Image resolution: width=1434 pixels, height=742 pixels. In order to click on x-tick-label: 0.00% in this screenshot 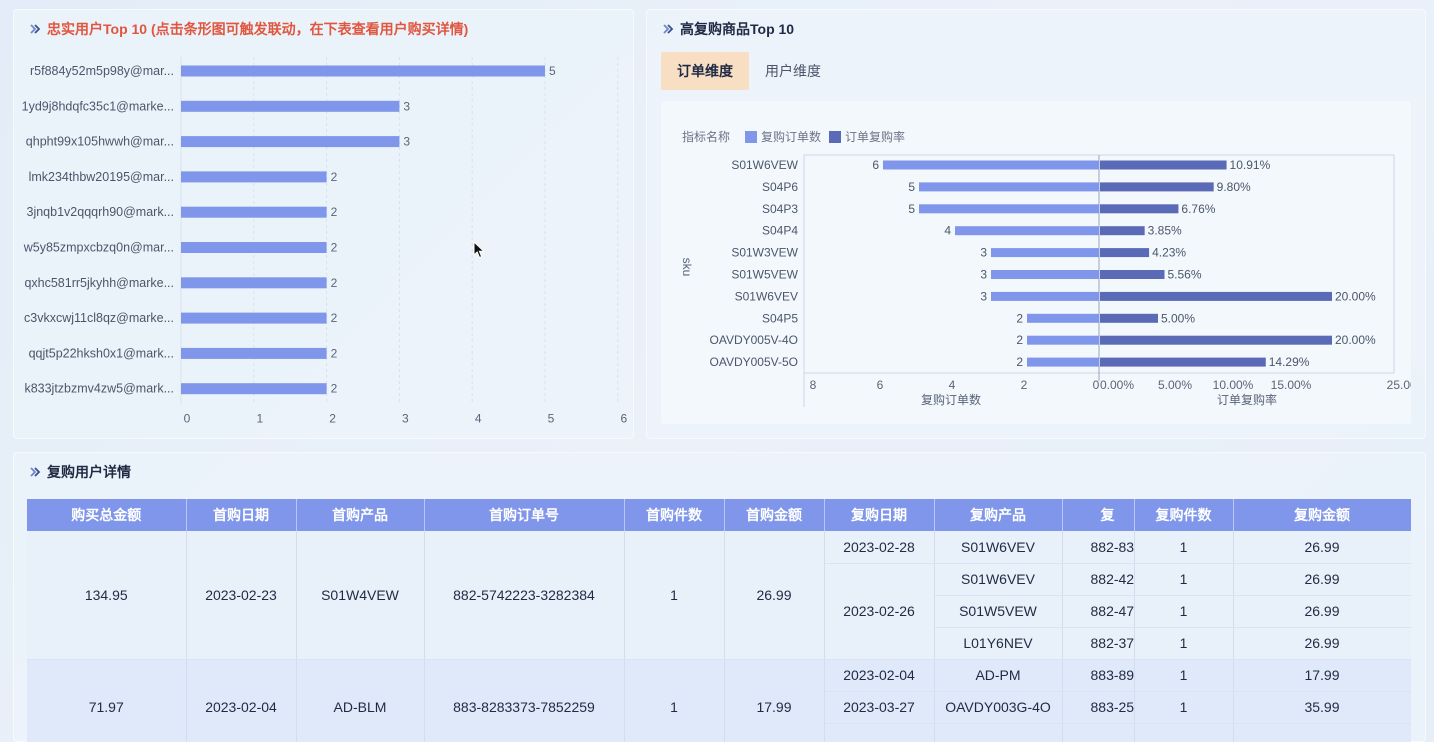, I will do `click(1117, 385)`.